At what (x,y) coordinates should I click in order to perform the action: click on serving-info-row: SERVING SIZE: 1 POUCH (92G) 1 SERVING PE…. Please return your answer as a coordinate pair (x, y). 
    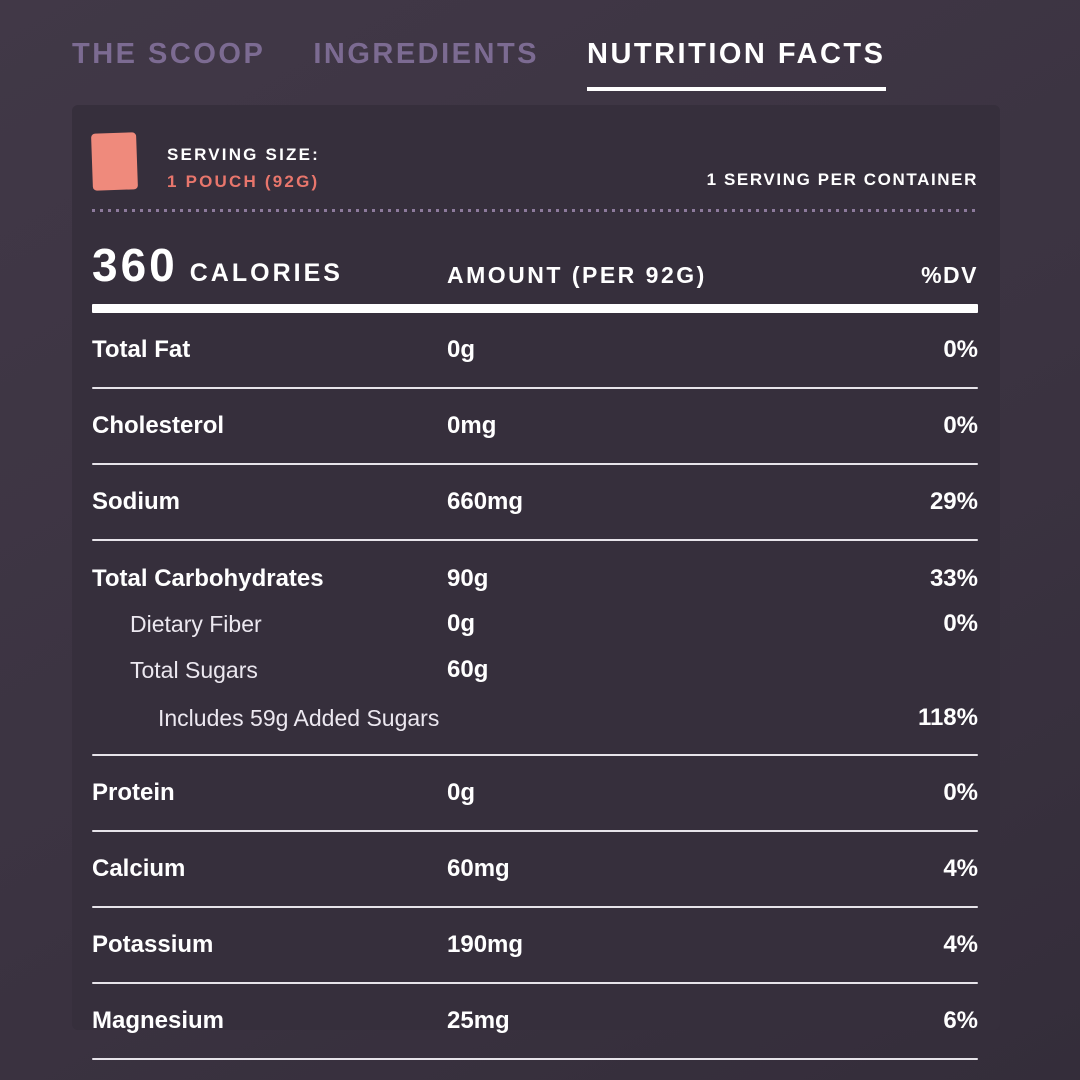
    Looking at the image, I should click on (534, 156).